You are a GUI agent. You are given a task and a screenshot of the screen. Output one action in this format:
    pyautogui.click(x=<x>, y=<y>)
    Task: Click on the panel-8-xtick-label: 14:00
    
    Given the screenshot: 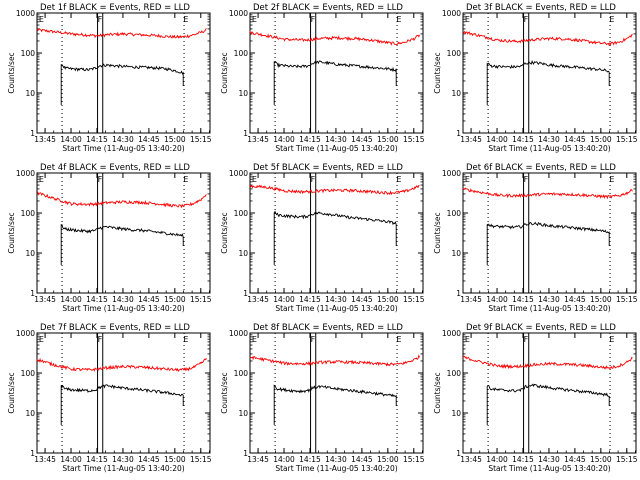 What is the action you would take?
    pyautogui.click(x=284, y=459)
    